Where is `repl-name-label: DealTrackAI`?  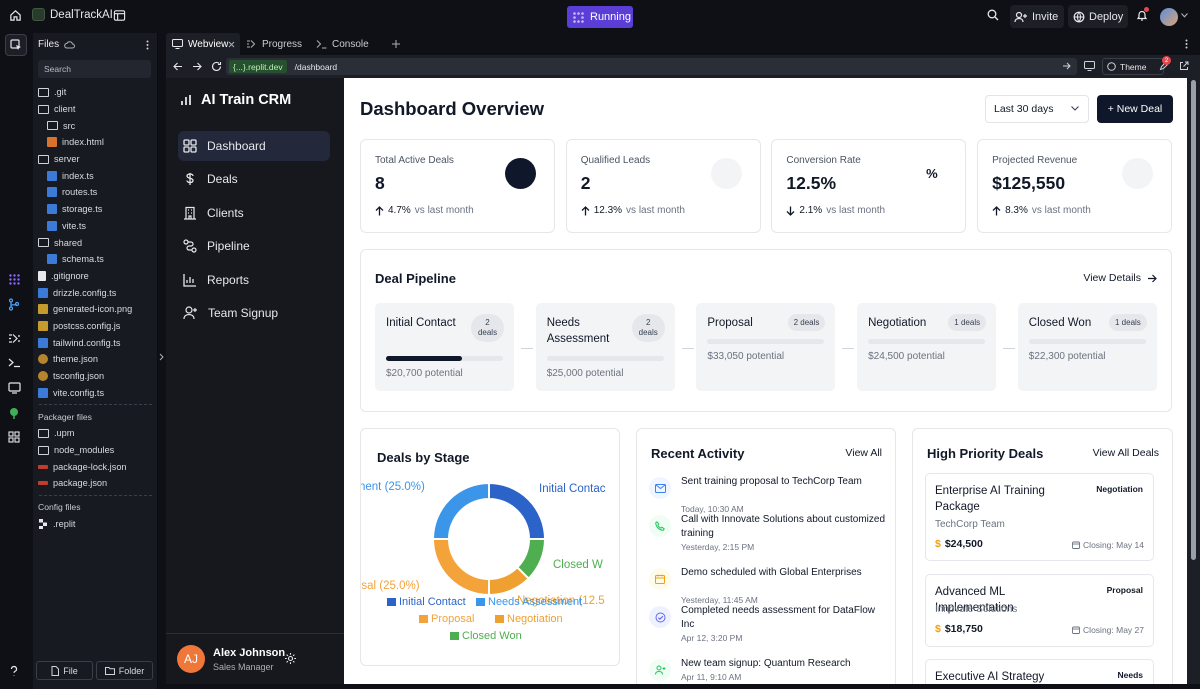
repl-name-label: DealTrackAI is located at coordinates (81, 14).